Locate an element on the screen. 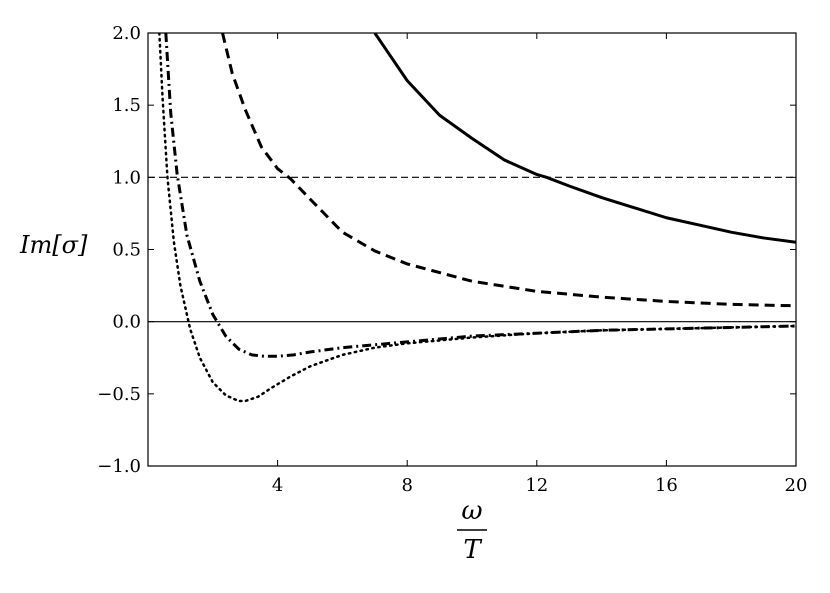 Image resolution: width=830 pixels, height=593 pixels. x-axis-label-denominator: T is located at coordinates (472, 550).